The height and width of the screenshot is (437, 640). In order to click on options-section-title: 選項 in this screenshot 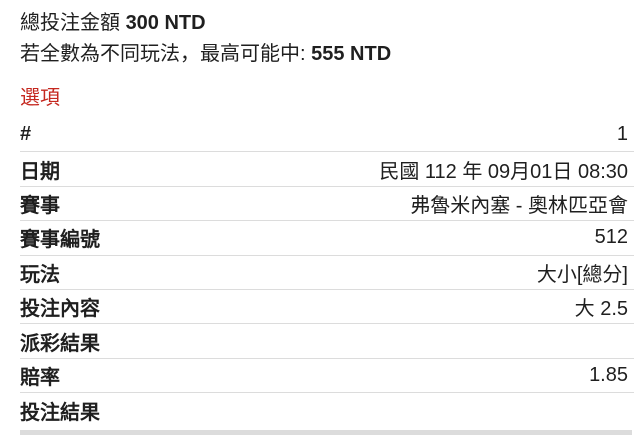, I will do `click(40, 98)`.